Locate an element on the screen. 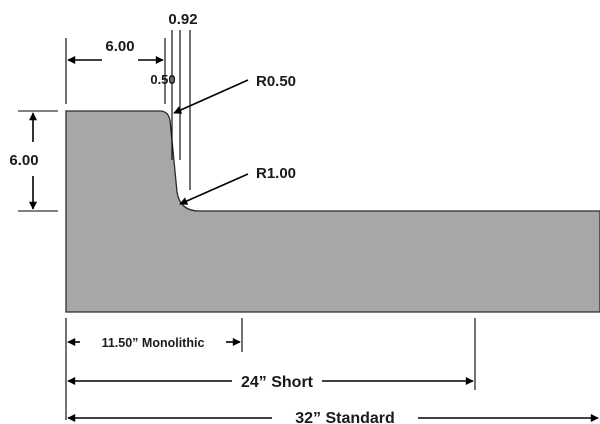 The image size is (600, 424). standard-label: 32” Standard is located at coordinates (345, 417).